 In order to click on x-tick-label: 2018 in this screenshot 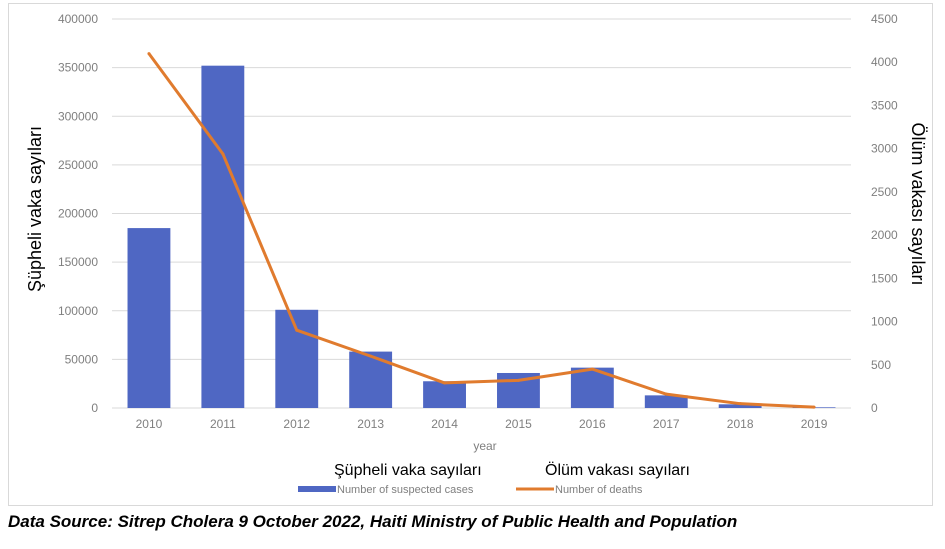, I will do `click(740, 424)`.